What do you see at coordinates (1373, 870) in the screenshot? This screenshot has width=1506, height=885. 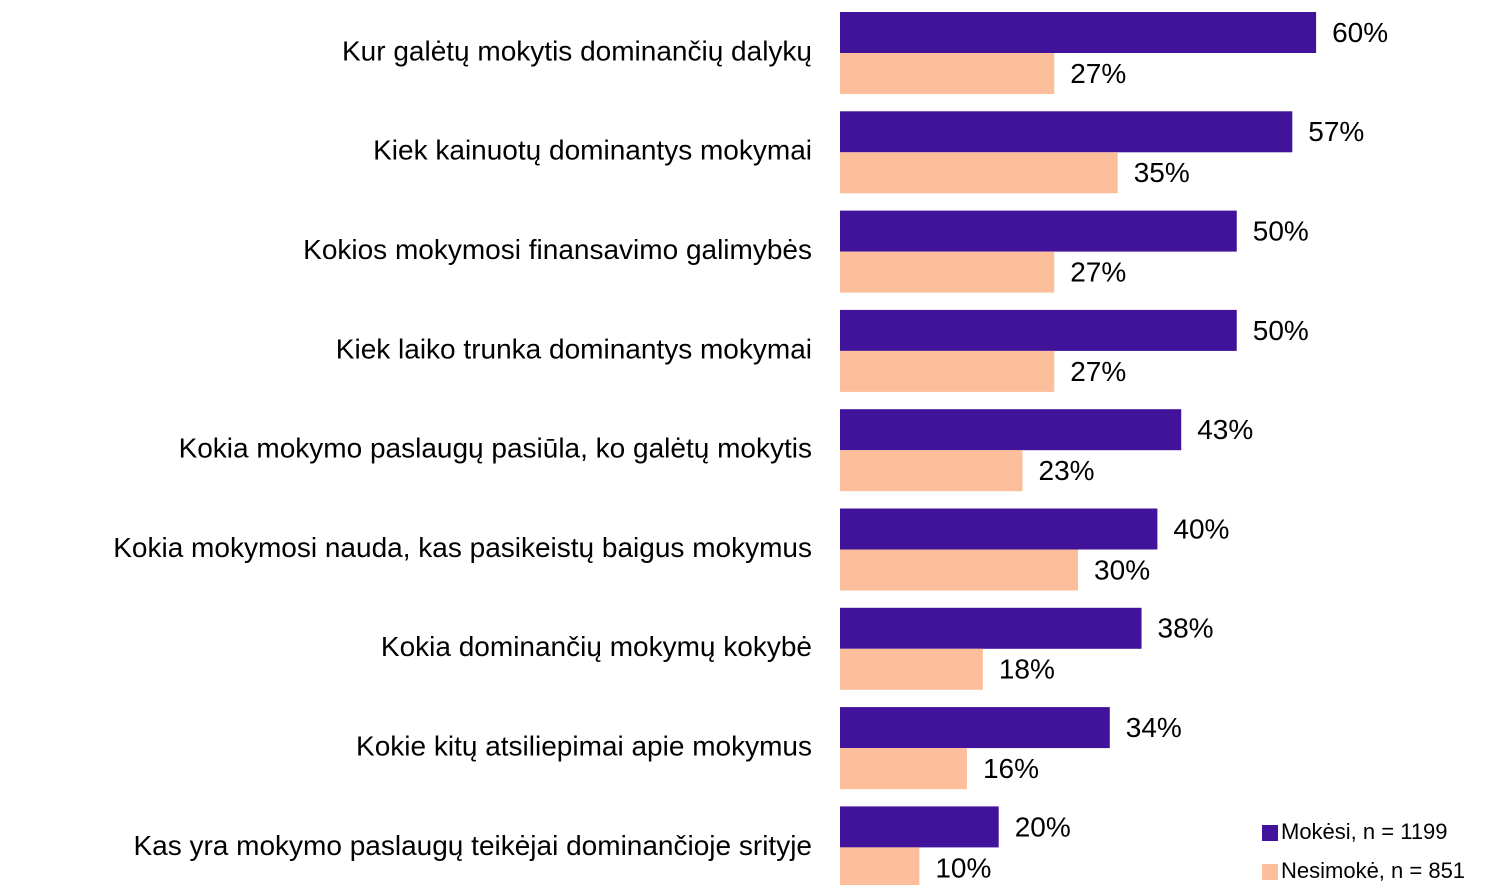 I see `legend-label: Nesimokė, n = 851` at bounding box center [1373, 870].